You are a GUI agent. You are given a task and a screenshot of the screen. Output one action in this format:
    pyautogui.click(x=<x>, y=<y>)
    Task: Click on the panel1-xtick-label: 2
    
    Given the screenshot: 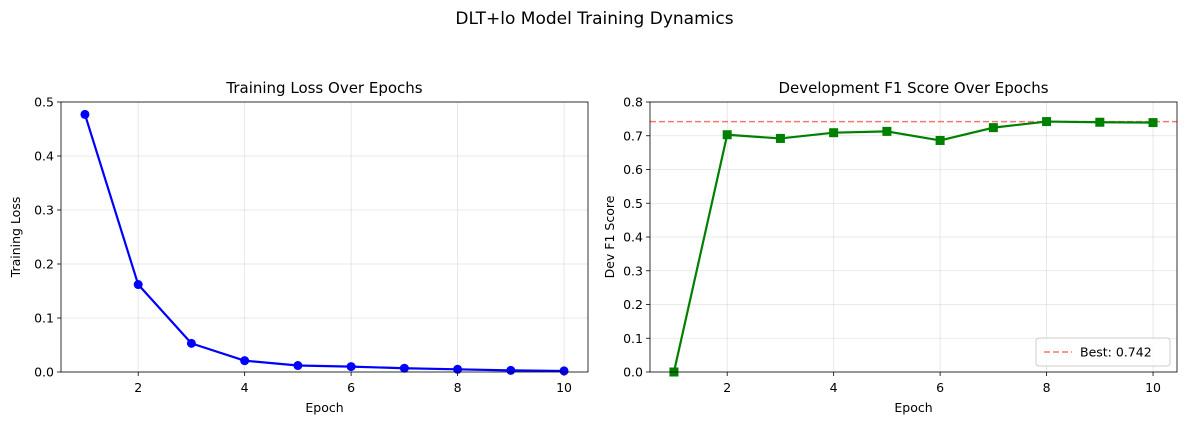 What is the action you would take?
    pyautogui.click(x=138, y=387)
    